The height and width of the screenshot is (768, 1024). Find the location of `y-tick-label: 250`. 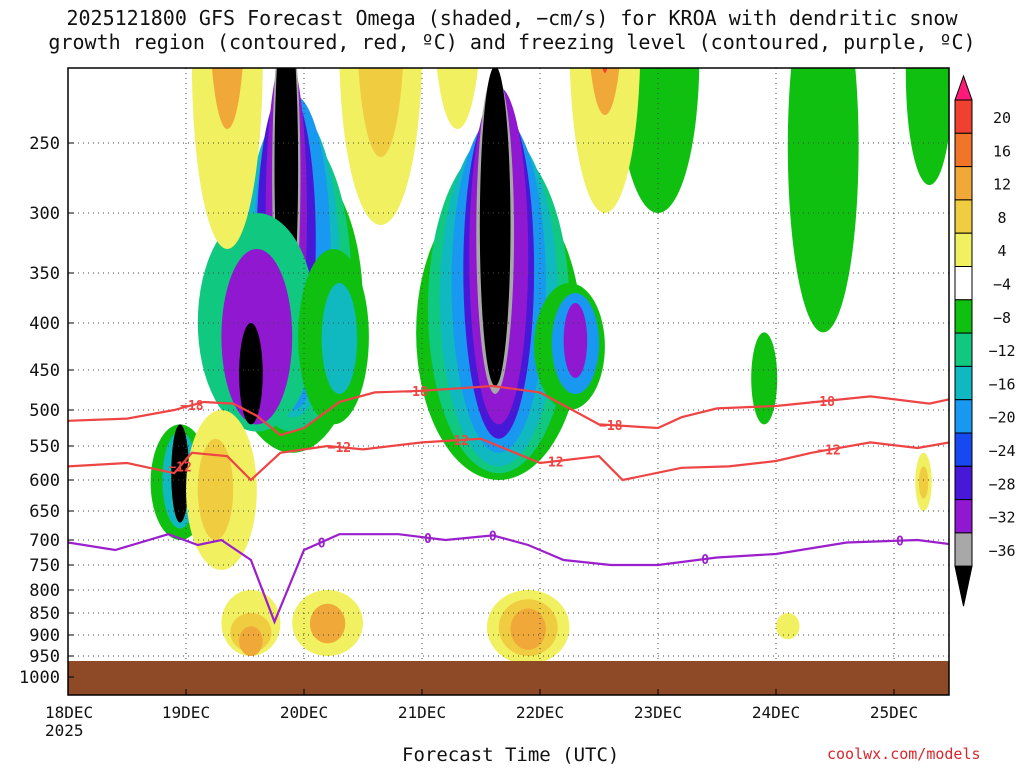

y-tick-label: 250 is located at coordinates (44, 144).